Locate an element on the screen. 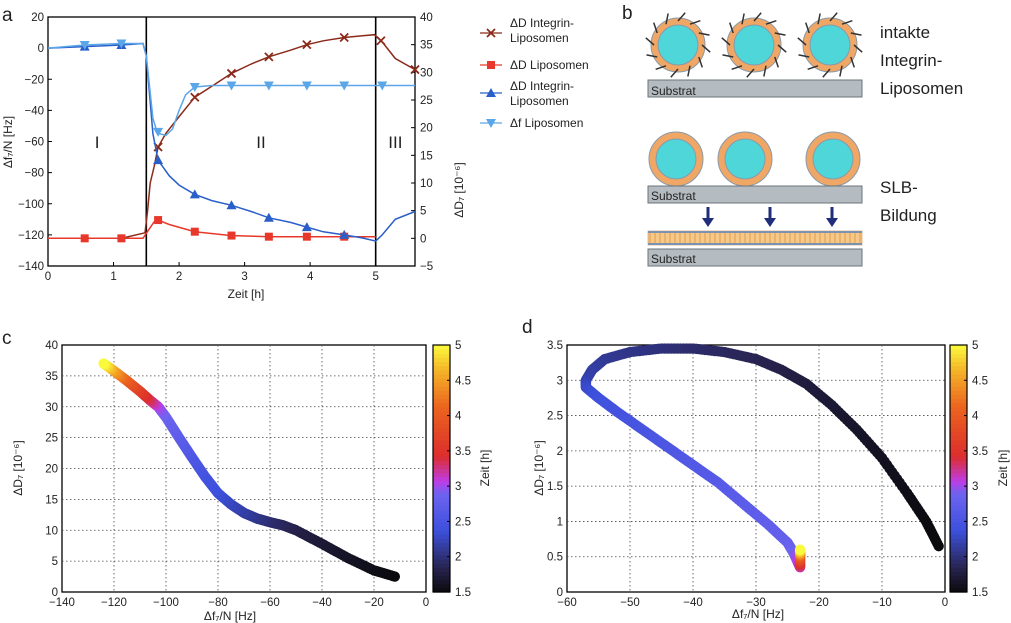 This screenshot has height=623, width=1011. y-tick-label: 35 is located at coordinates (51, 377).